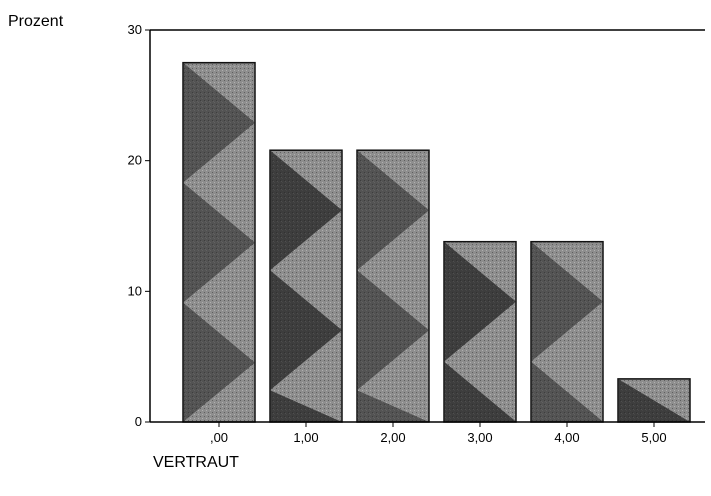 This screenshot has width=711, height=496. Describe the element at coordinates (392, 437) in the screenshot. I see `x-tick-label: 2,00` at that location.